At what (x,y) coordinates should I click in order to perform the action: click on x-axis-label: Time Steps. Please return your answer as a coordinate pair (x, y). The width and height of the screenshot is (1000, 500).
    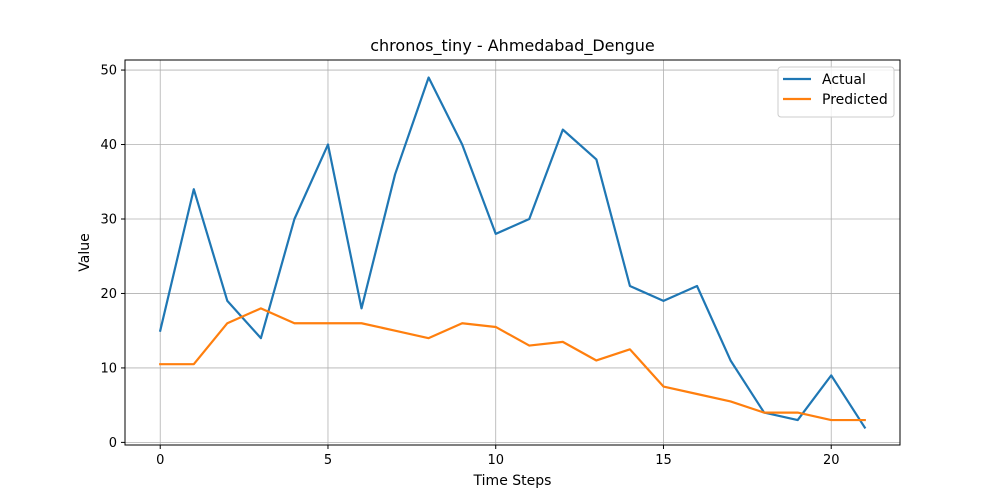
    Looking at the image, I should click on (512, 481).